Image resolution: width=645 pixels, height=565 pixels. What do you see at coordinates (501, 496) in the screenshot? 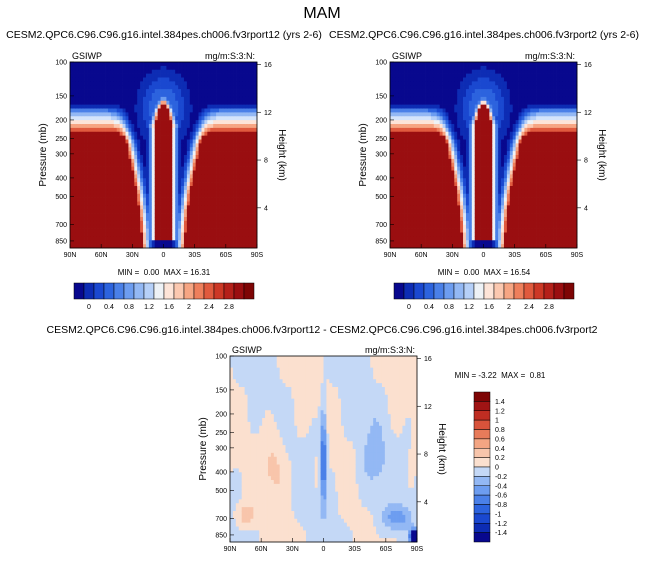
I see `colorbar-label: -0.6` at bounding box center [501, 496].